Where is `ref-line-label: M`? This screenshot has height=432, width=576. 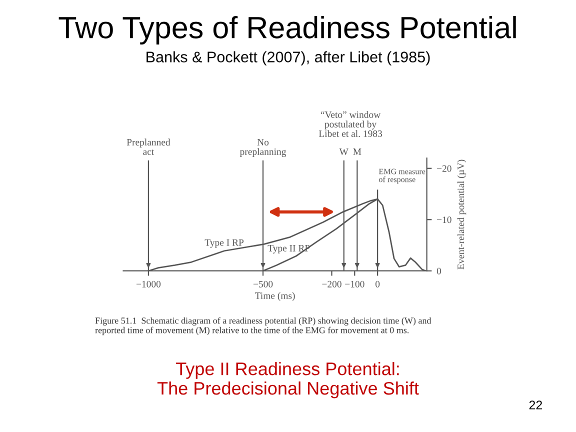
ref-line-label: M is located at coordinates (357, 151).